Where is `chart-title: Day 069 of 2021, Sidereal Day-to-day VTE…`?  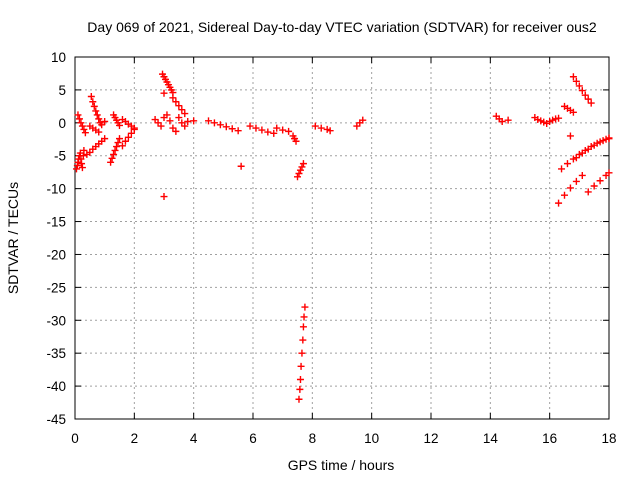
chart-title: Day 069 of 2021, Sidereal Day-to-day VTE… is located at coordinates (342, 27).